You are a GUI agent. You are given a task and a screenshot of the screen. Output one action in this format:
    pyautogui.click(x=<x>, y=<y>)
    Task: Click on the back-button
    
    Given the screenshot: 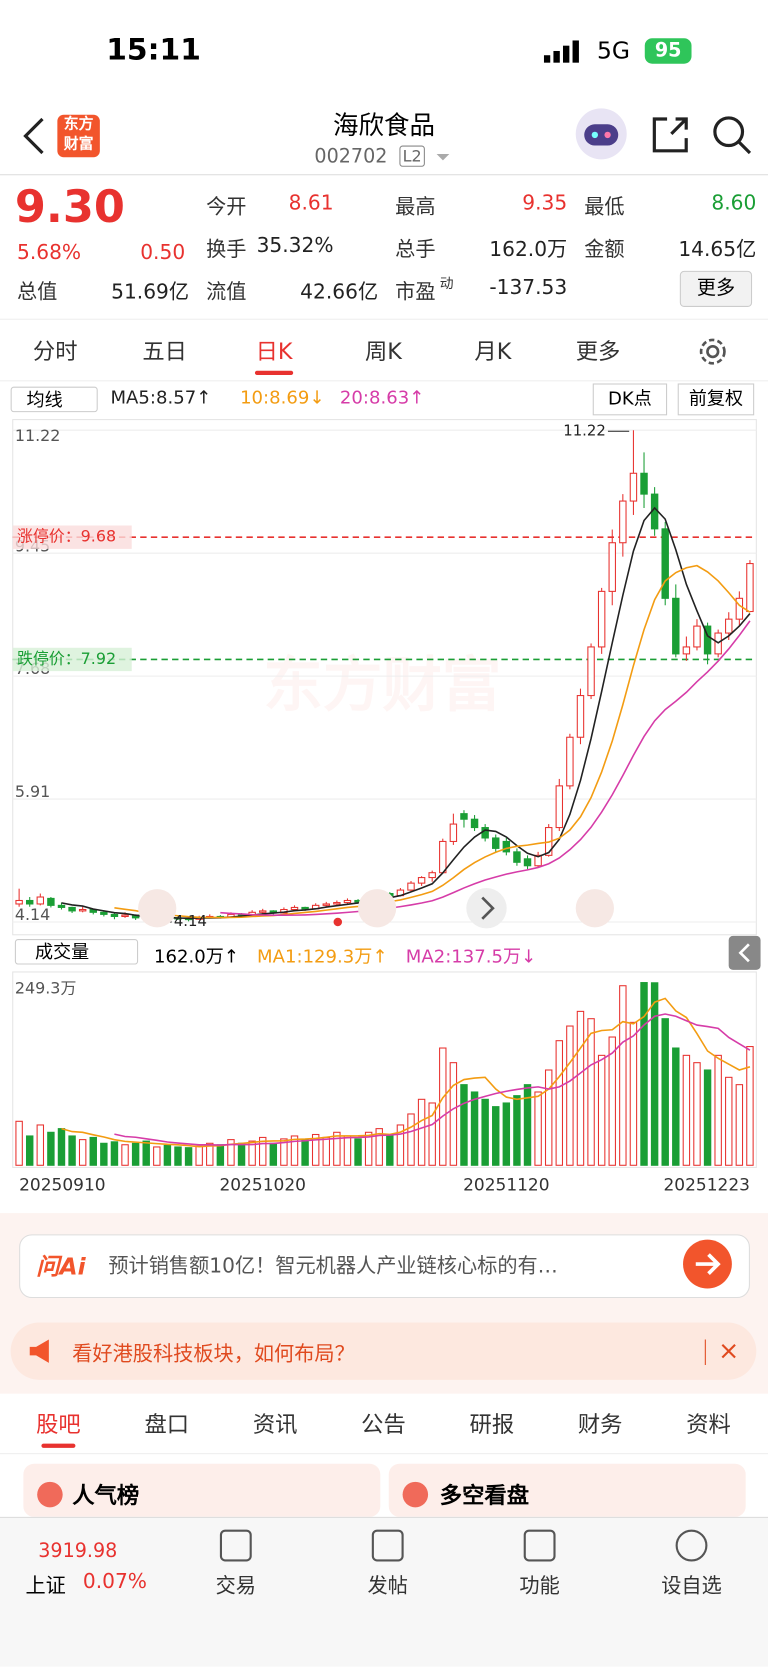 What is the action you would take?
    pyautogui.click(x=33, y=136)
    